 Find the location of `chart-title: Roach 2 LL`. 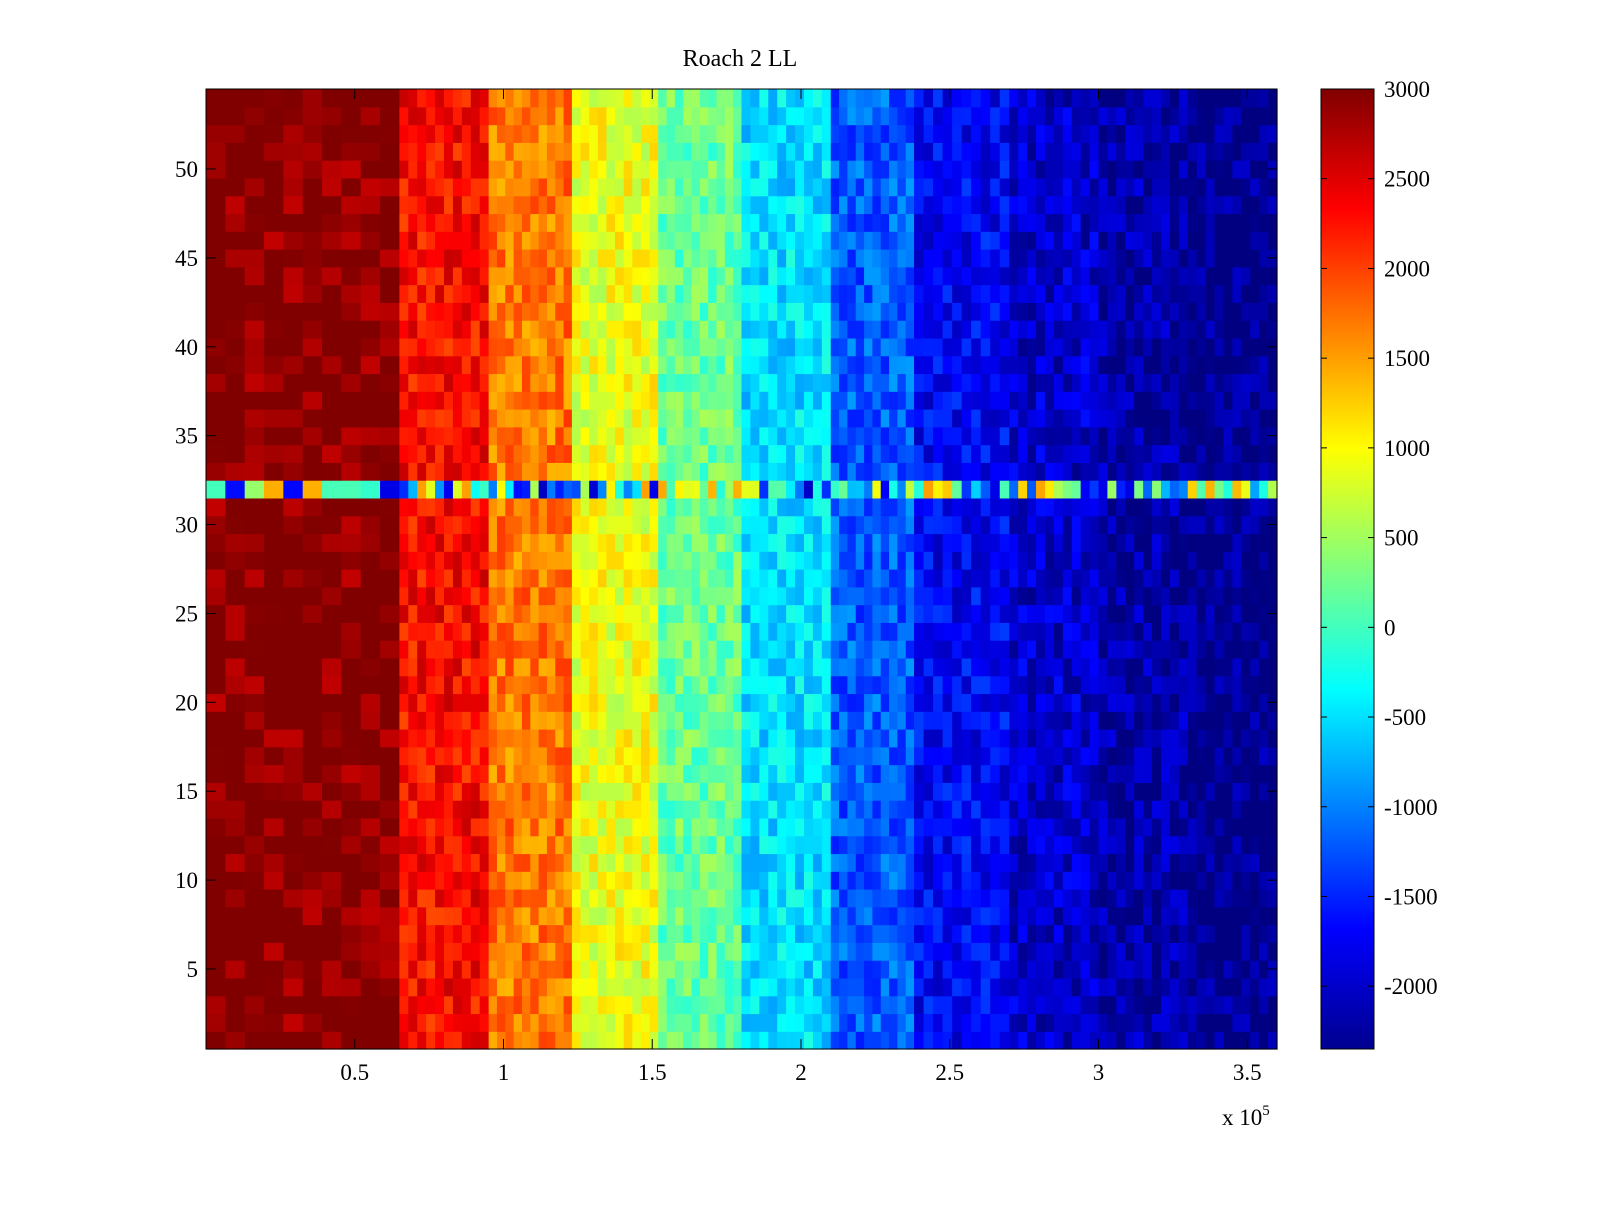

chart-title: Roach 2 LL is located at coordinates (740, 59).